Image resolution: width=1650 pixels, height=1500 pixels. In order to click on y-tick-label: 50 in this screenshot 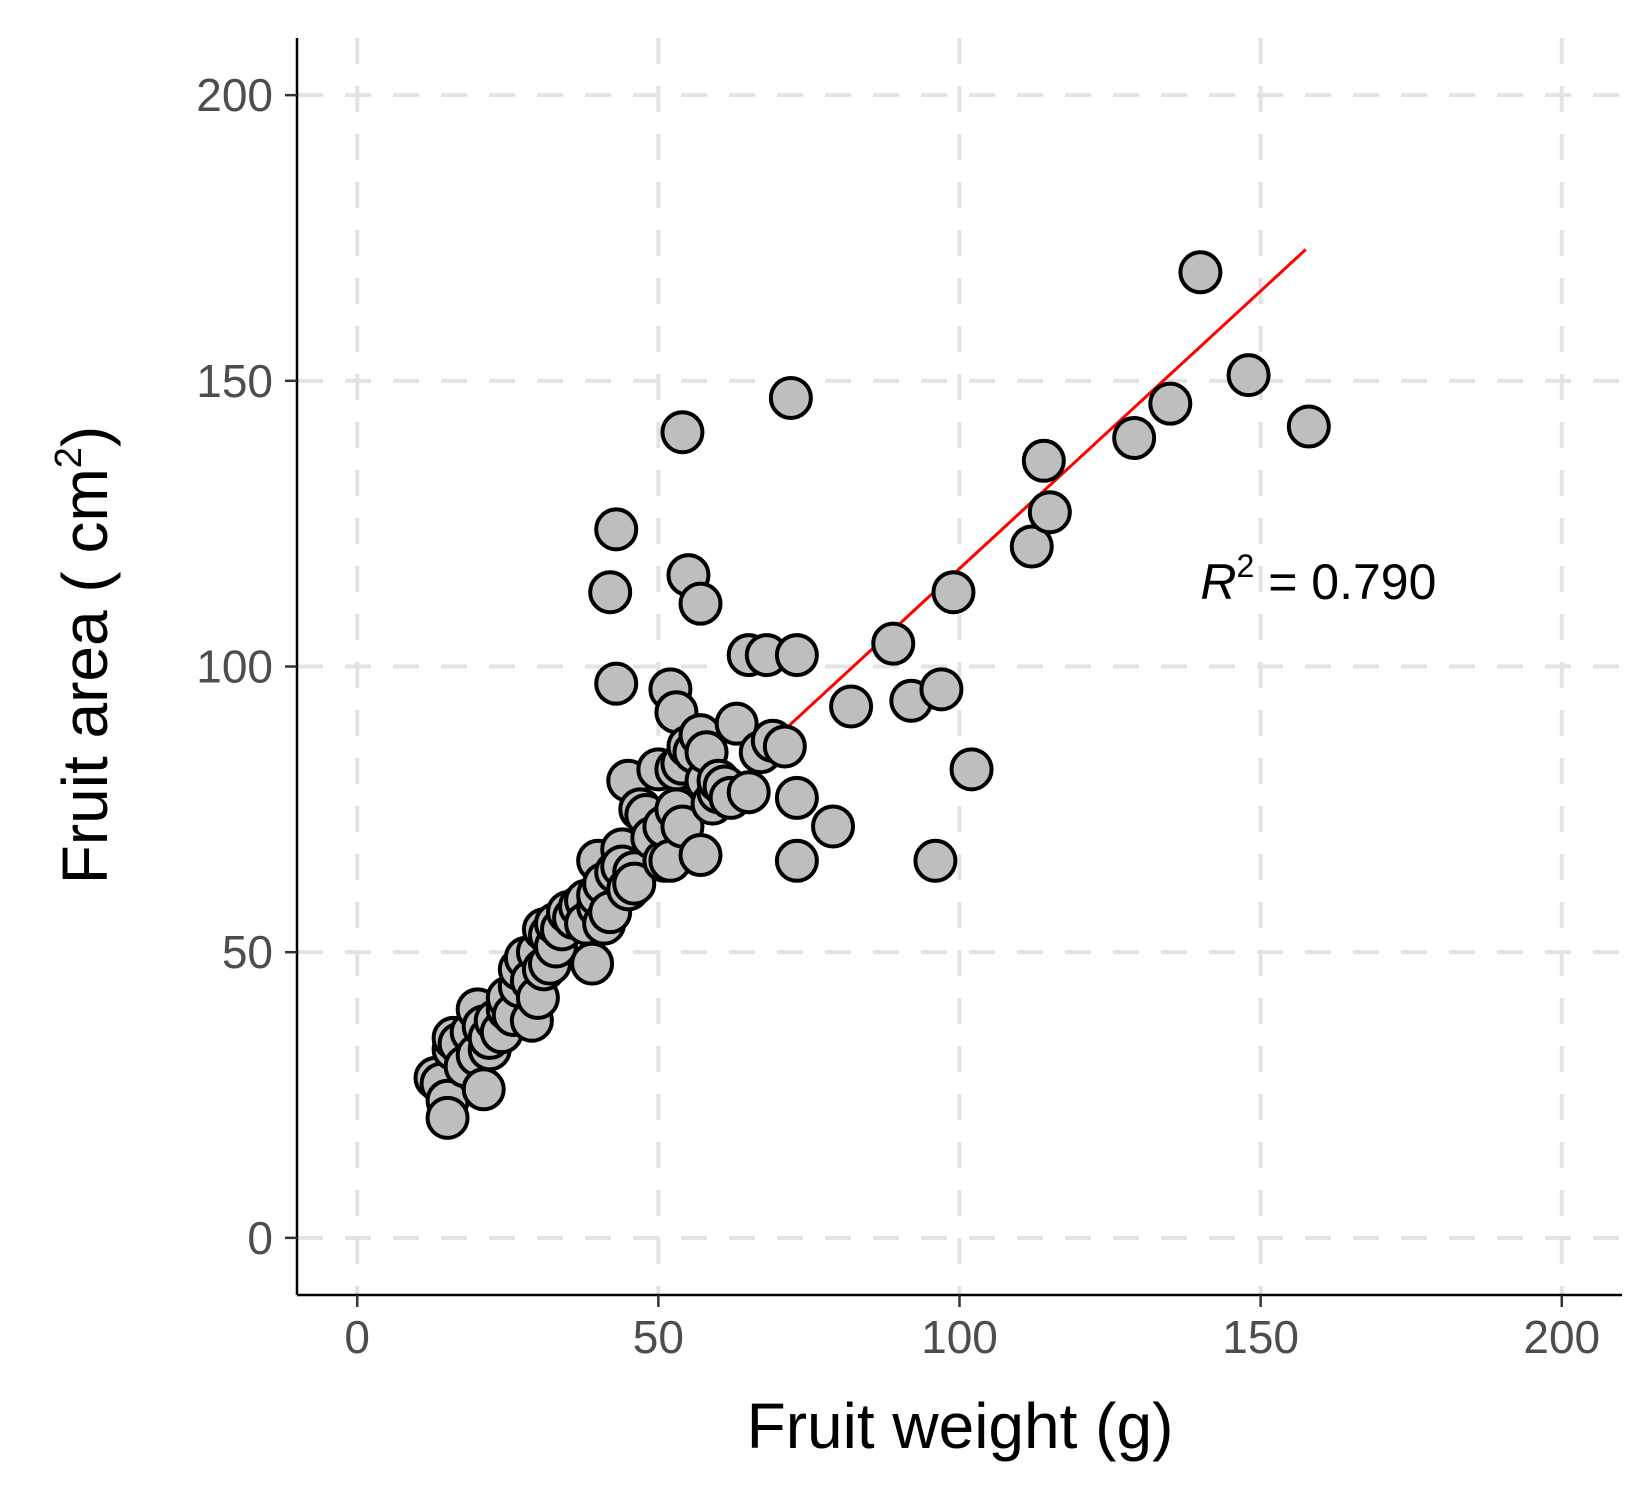, I will do `click(247, 952)`.